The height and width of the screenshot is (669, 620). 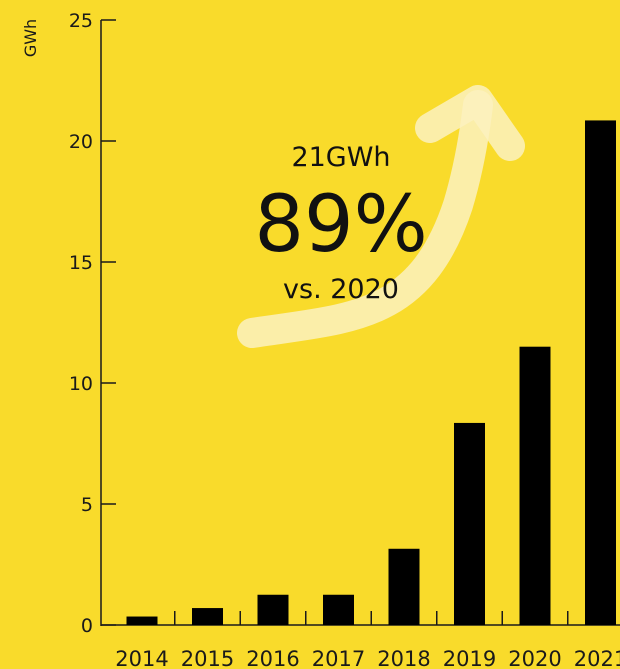 What do you see at coordinates (600, 373) in the screenshot?
I see `bar-2021` at bounding box center [600, 373].